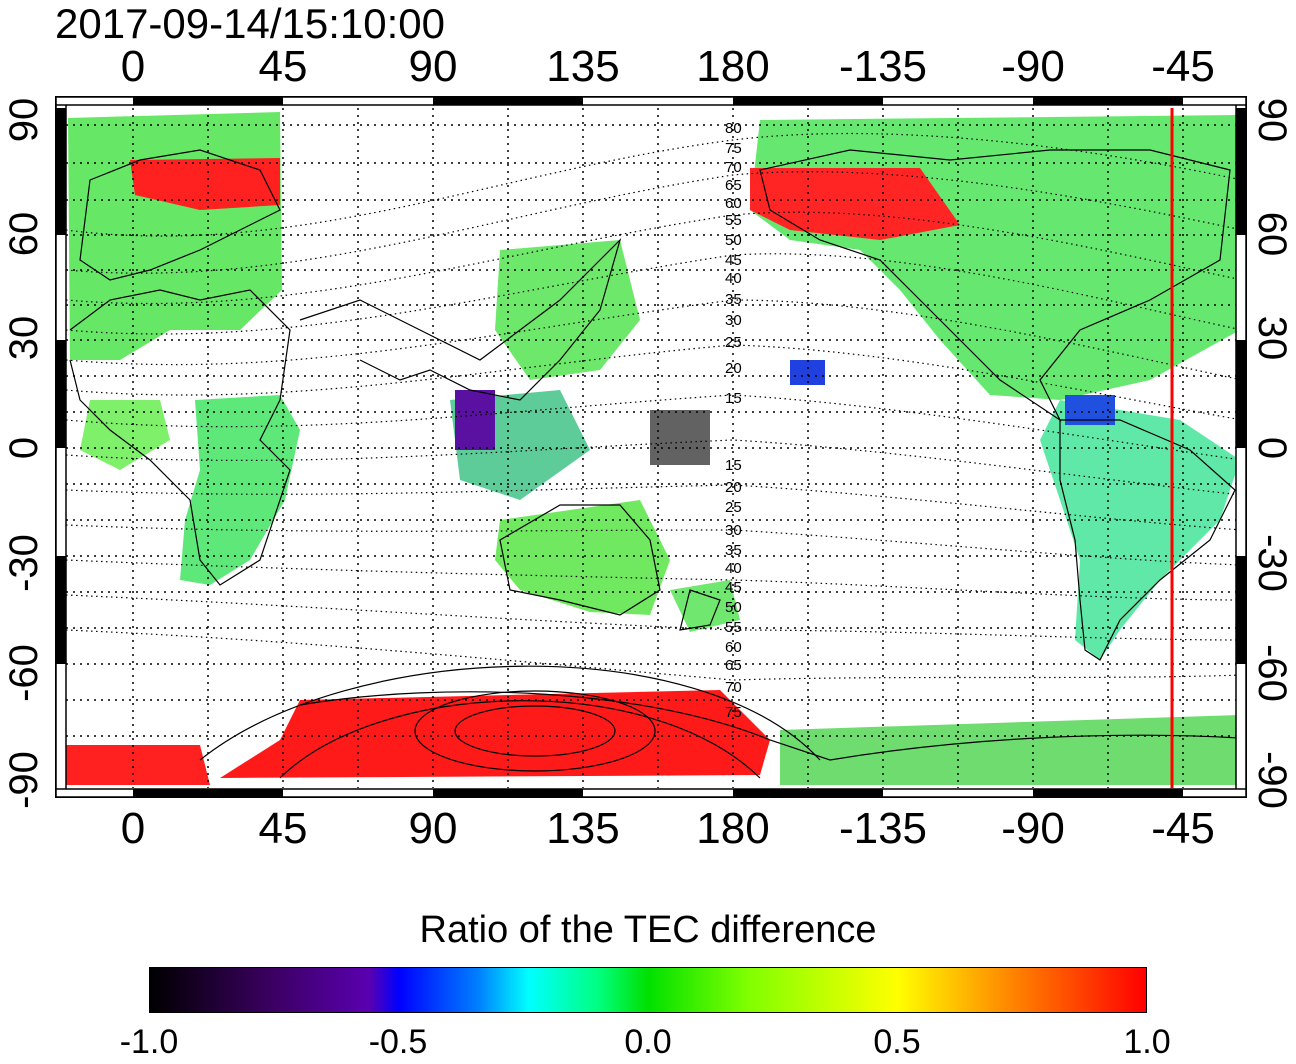 The image size is (1296, 1064). What do you see at coordinates (149, 1042) in the screenshot?
I see `colorbar-tick-label: -1.0` at bounding box center [149, 1042].